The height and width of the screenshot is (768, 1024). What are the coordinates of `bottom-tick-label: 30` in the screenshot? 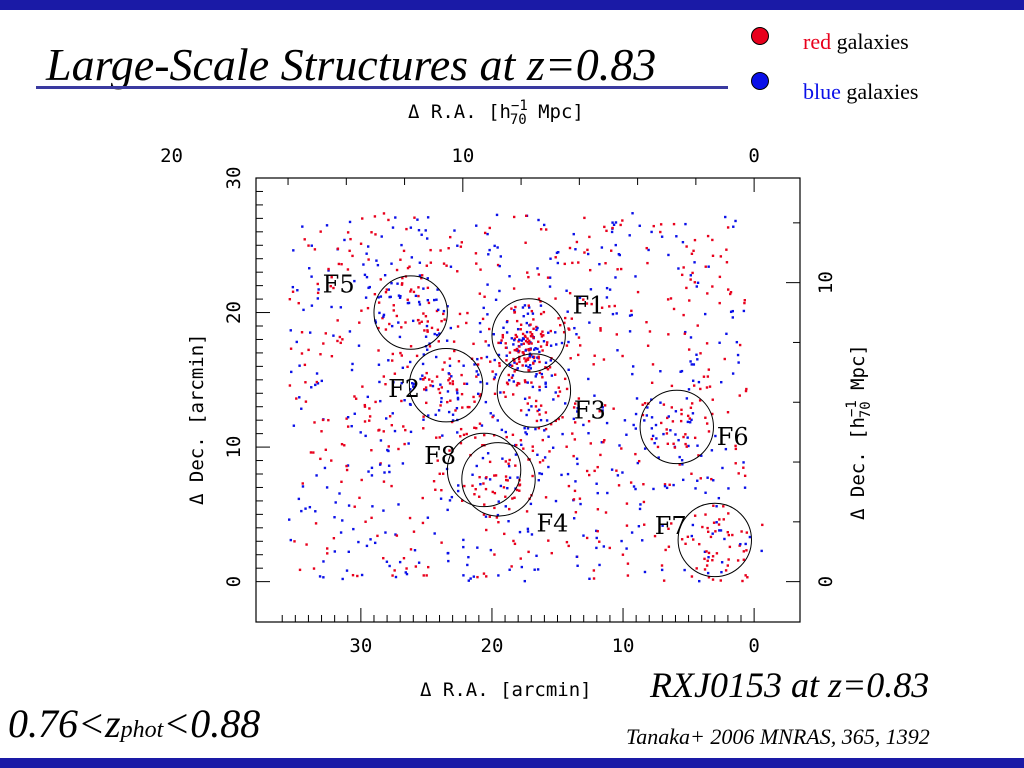 It's located at (360, 646).